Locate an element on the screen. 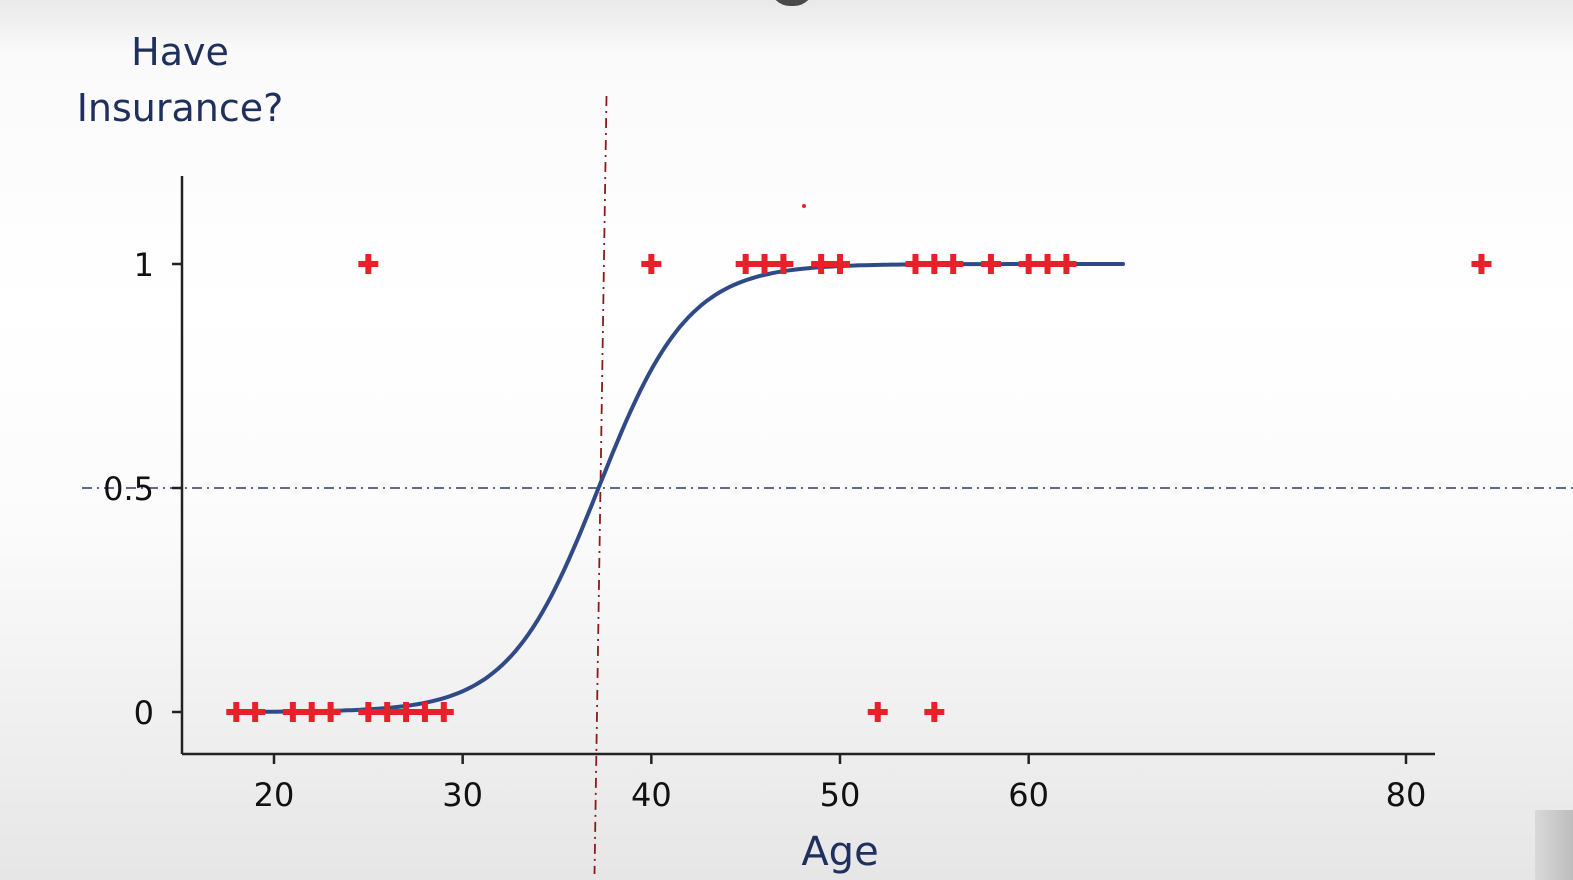 Image resolution: width=1573 pixels, height=880 pixels. y-tick-label: 0 is located at coordinates (144, 713).